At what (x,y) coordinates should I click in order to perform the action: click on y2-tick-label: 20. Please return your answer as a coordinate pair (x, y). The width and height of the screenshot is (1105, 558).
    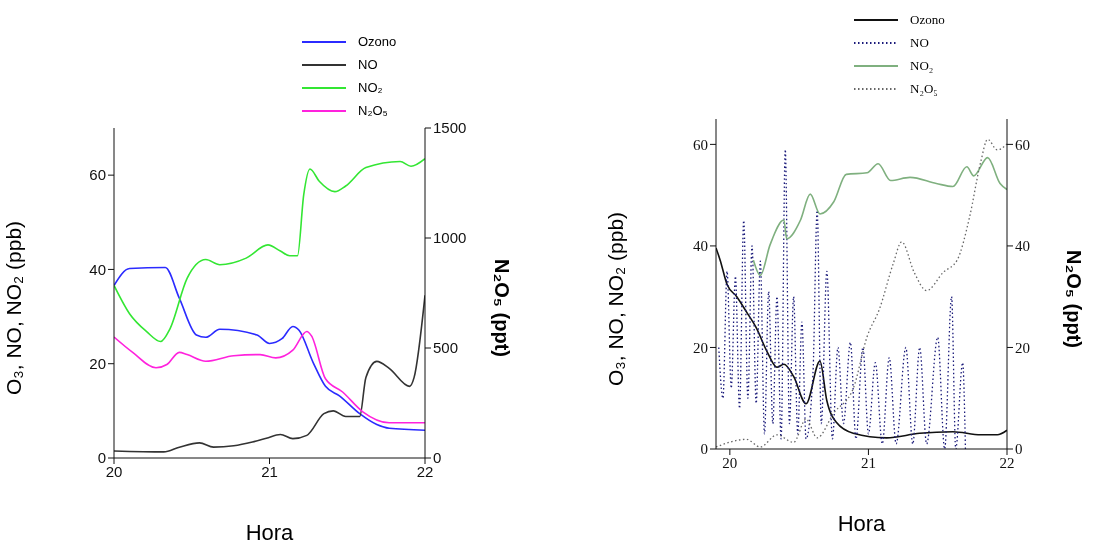
    Looking at the image, I should click on (1022, 347).